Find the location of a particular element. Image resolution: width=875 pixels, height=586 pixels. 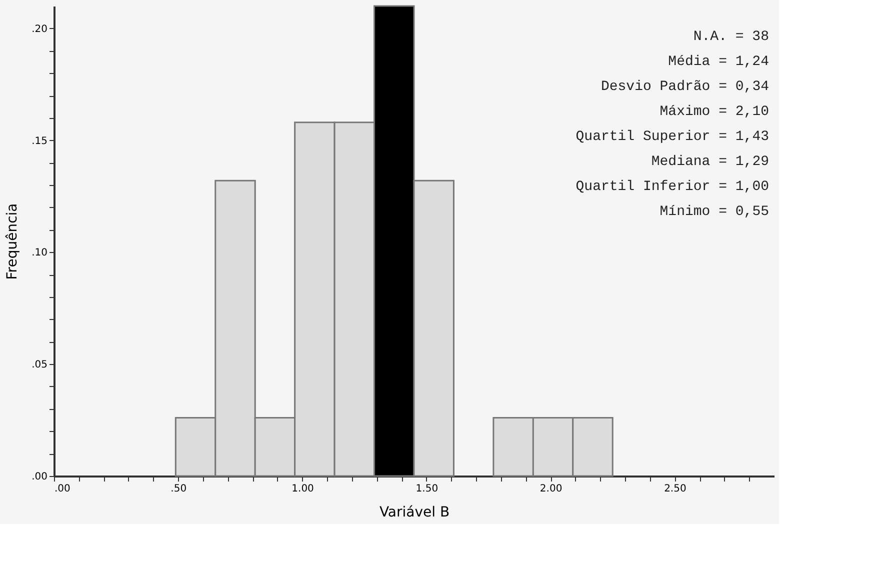

y-axis-title: Frequência is located at coordinates (12, 241).